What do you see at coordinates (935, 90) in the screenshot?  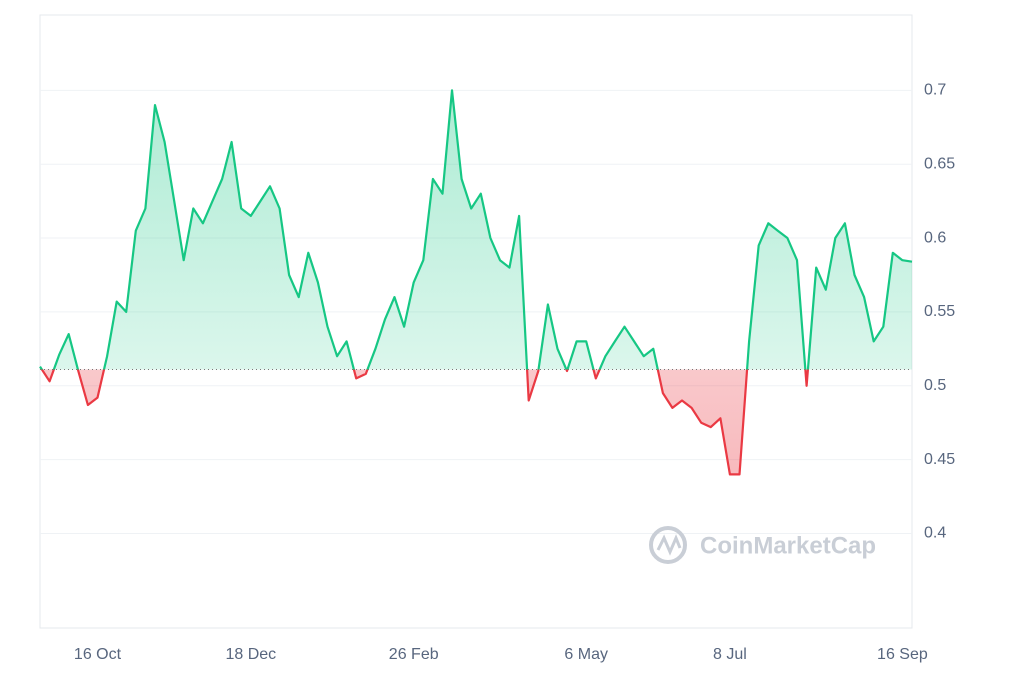 I see `y-tick-label: 0.7` at bounding box center [935, 90].